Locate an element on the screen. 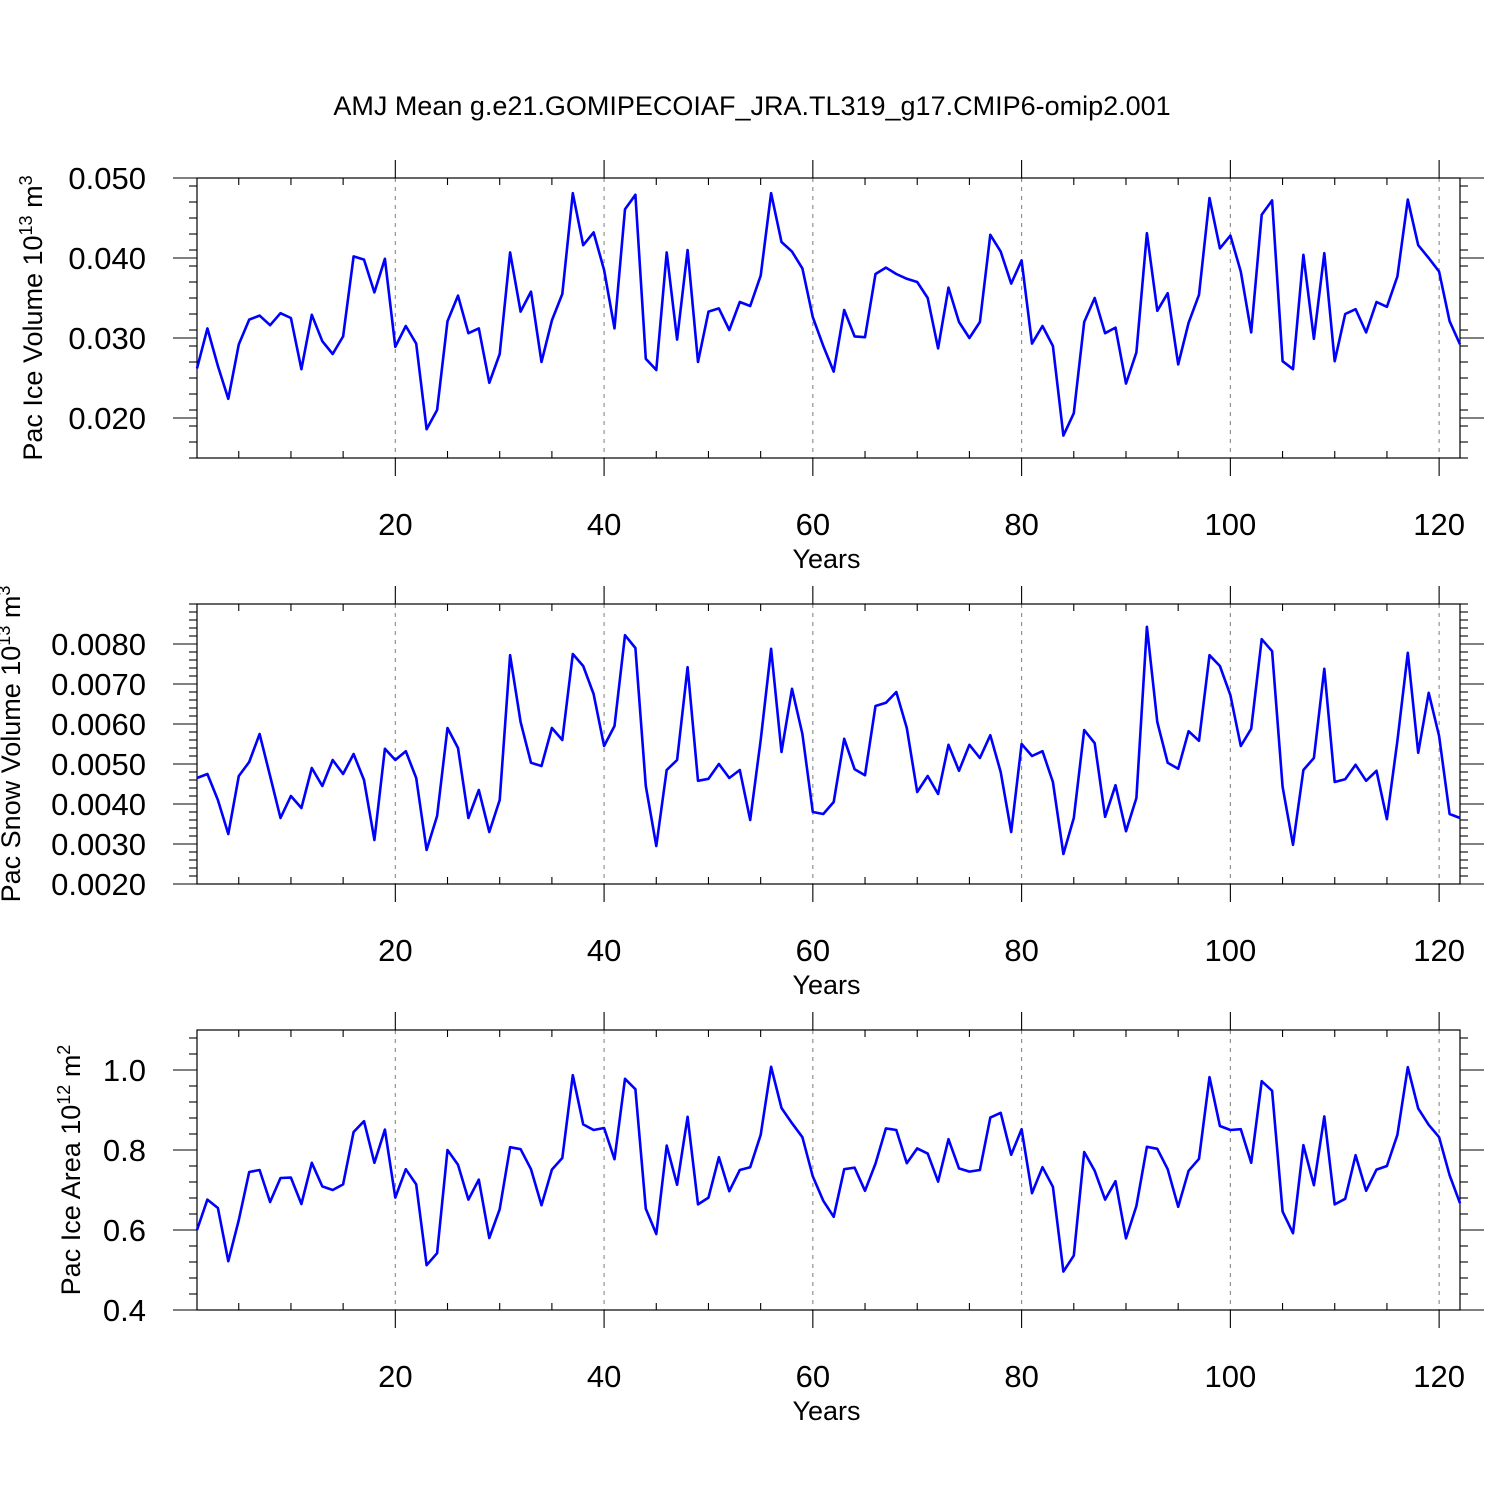  y-tick-label: 1.0 is located at coordinates (124, 1070).